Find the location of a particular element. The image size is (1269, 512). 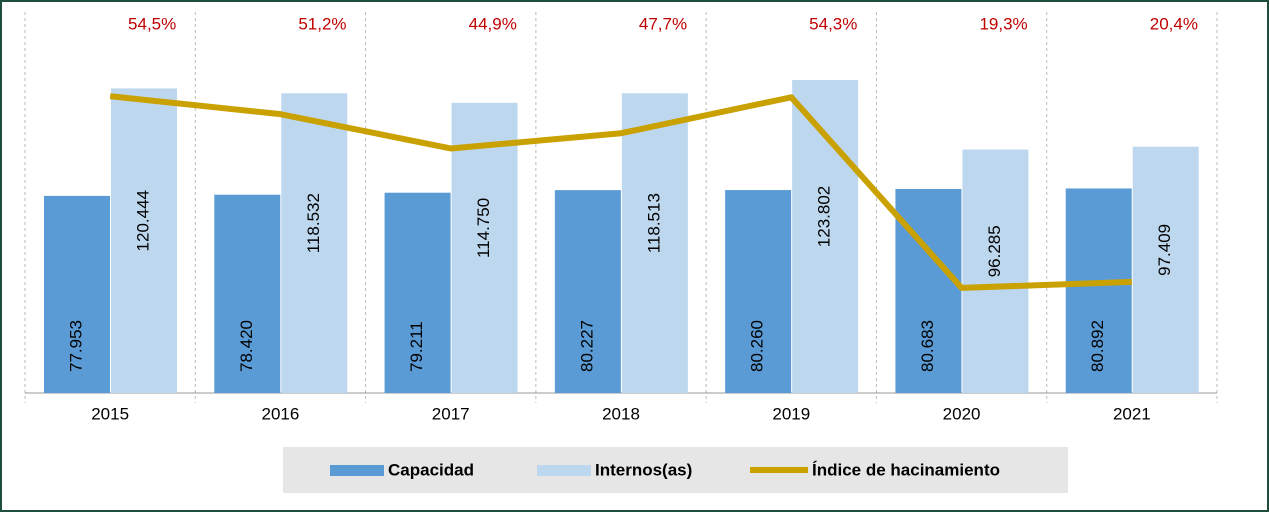

legend-box is located at coordinates (675, 470).